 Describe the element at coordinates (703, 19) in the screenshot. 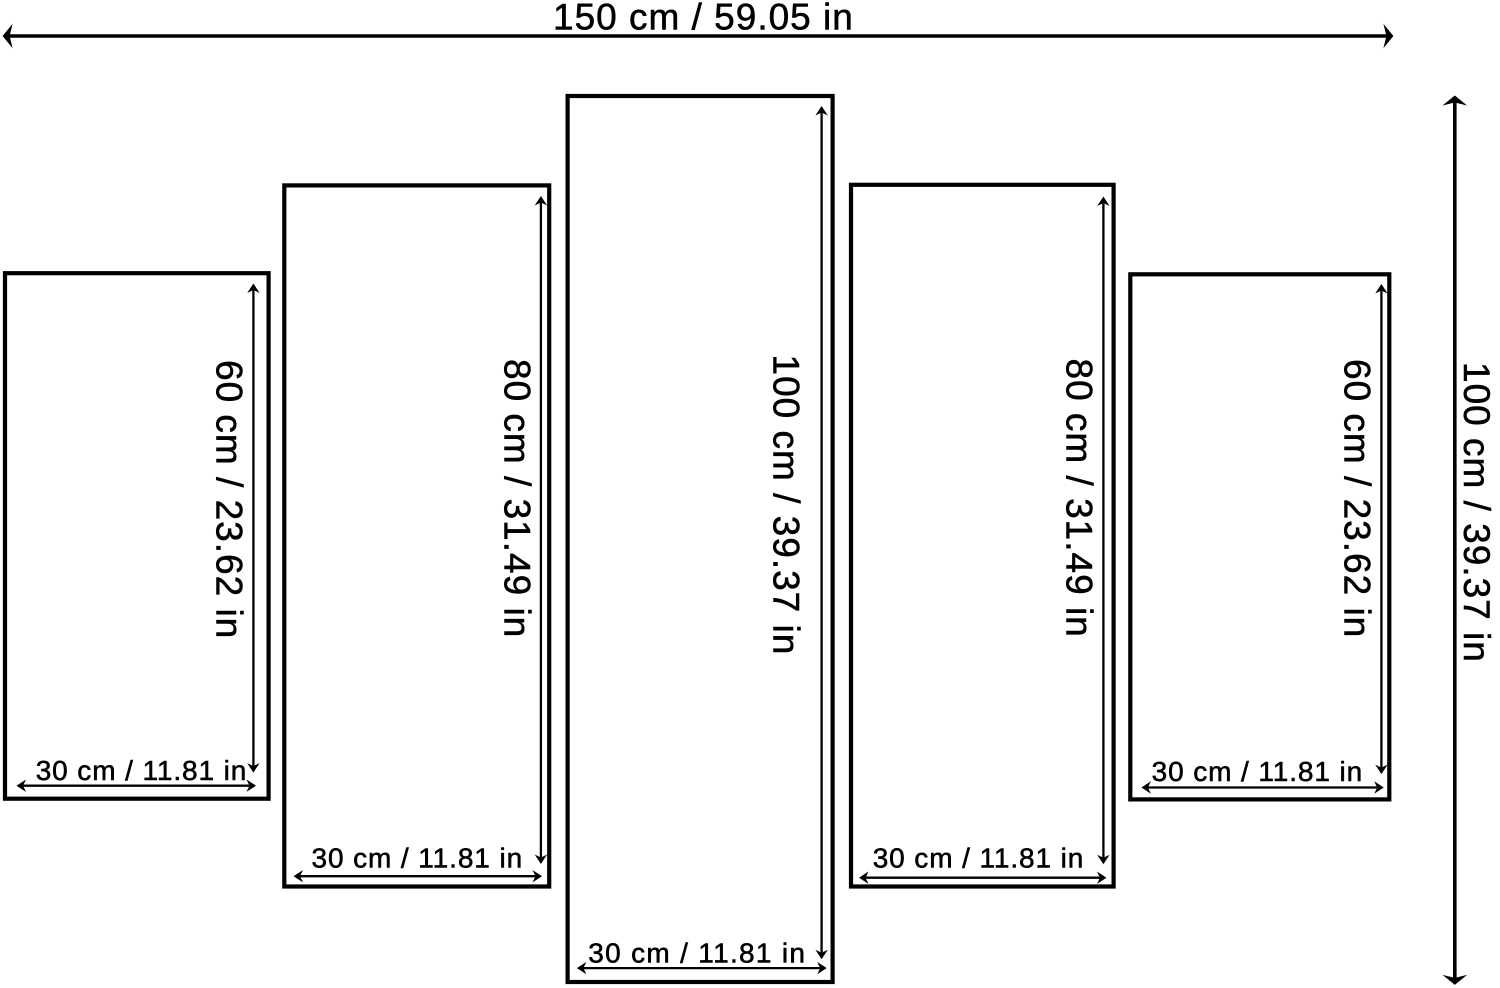

I see `svg-text: 150 cm / 59.05 in` at that location.